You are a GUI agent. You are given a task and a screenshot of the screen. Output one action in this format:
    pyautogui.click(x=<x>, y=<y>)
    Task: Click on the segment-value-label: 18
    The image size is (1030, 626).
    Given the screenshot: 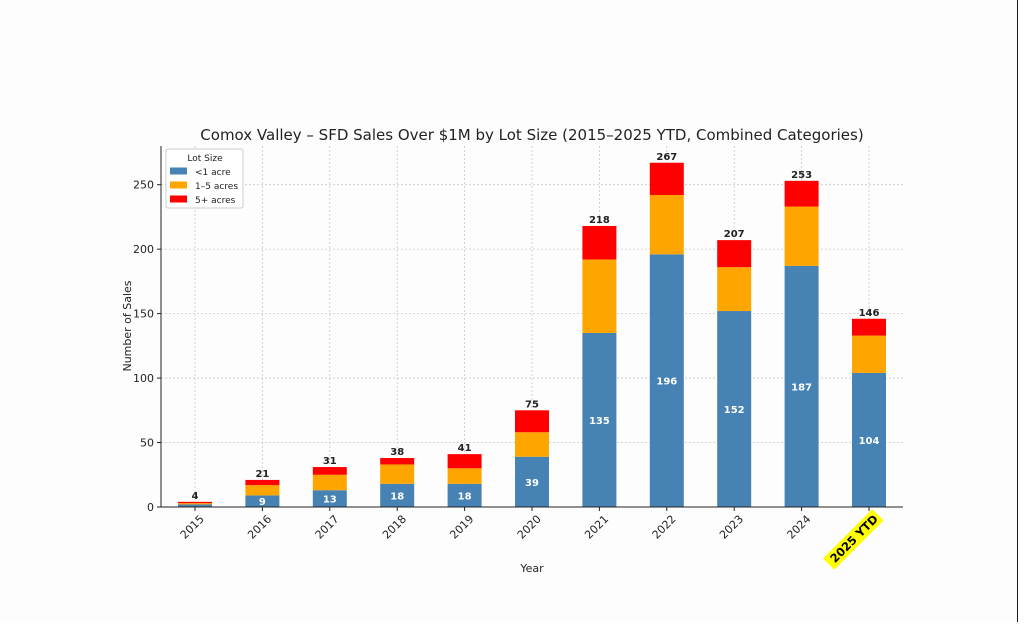 What is the action you would take?
    pyautogui.click(x=397, y=496)
    